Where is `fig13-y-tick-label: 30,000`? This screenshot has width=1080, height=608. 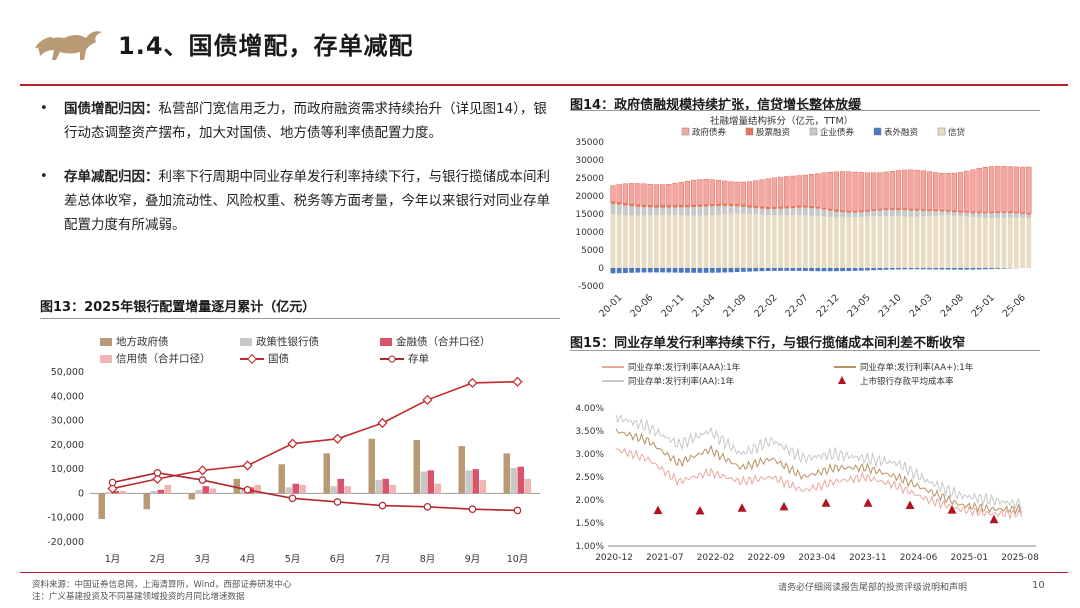
fig13-y-tick-label: 30,000 is located at coordinates (67, 421).